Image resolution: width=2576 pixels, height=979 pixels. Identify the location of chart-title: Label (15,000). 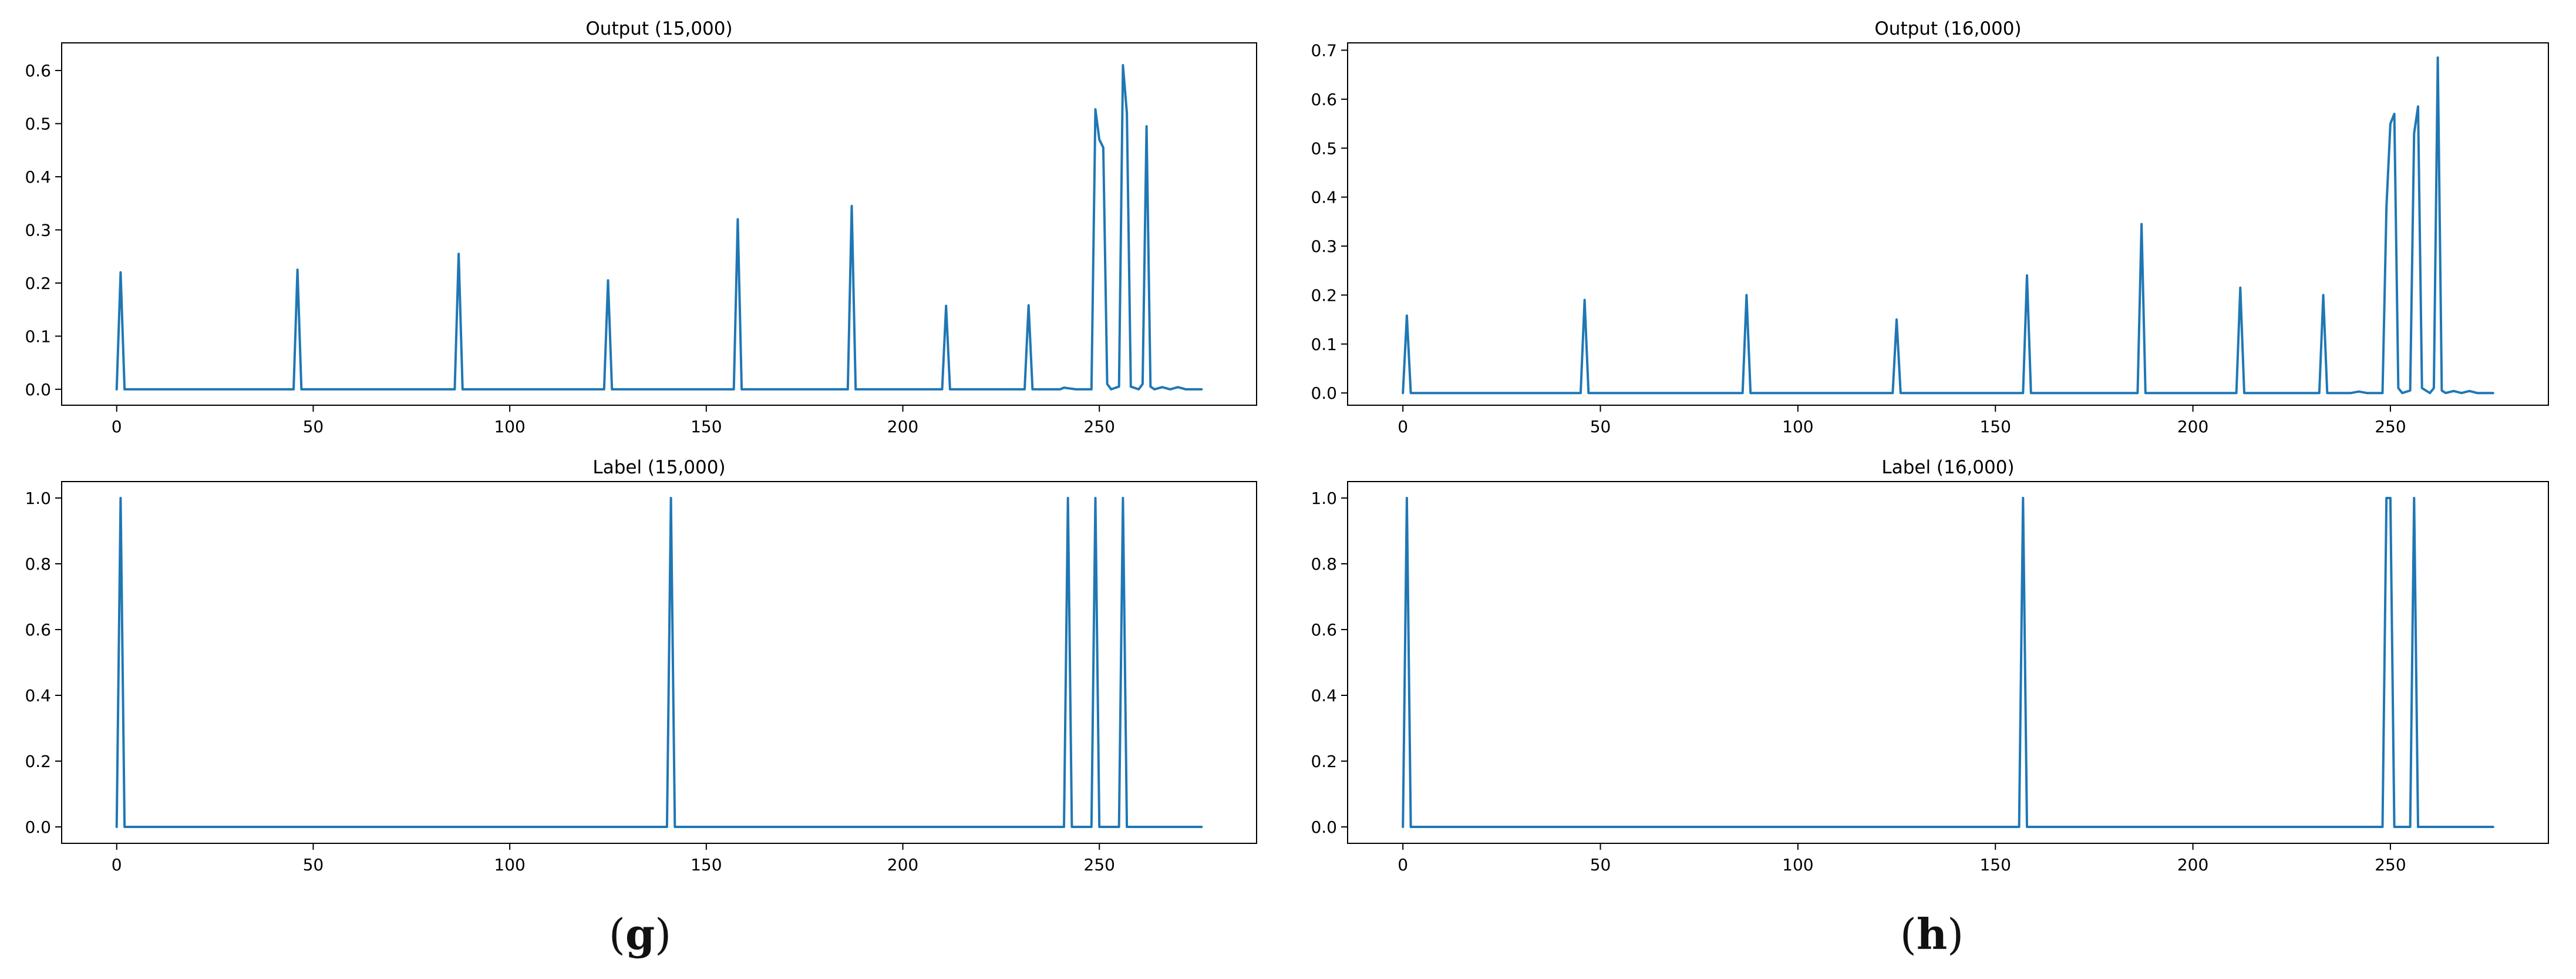
(658, 467).